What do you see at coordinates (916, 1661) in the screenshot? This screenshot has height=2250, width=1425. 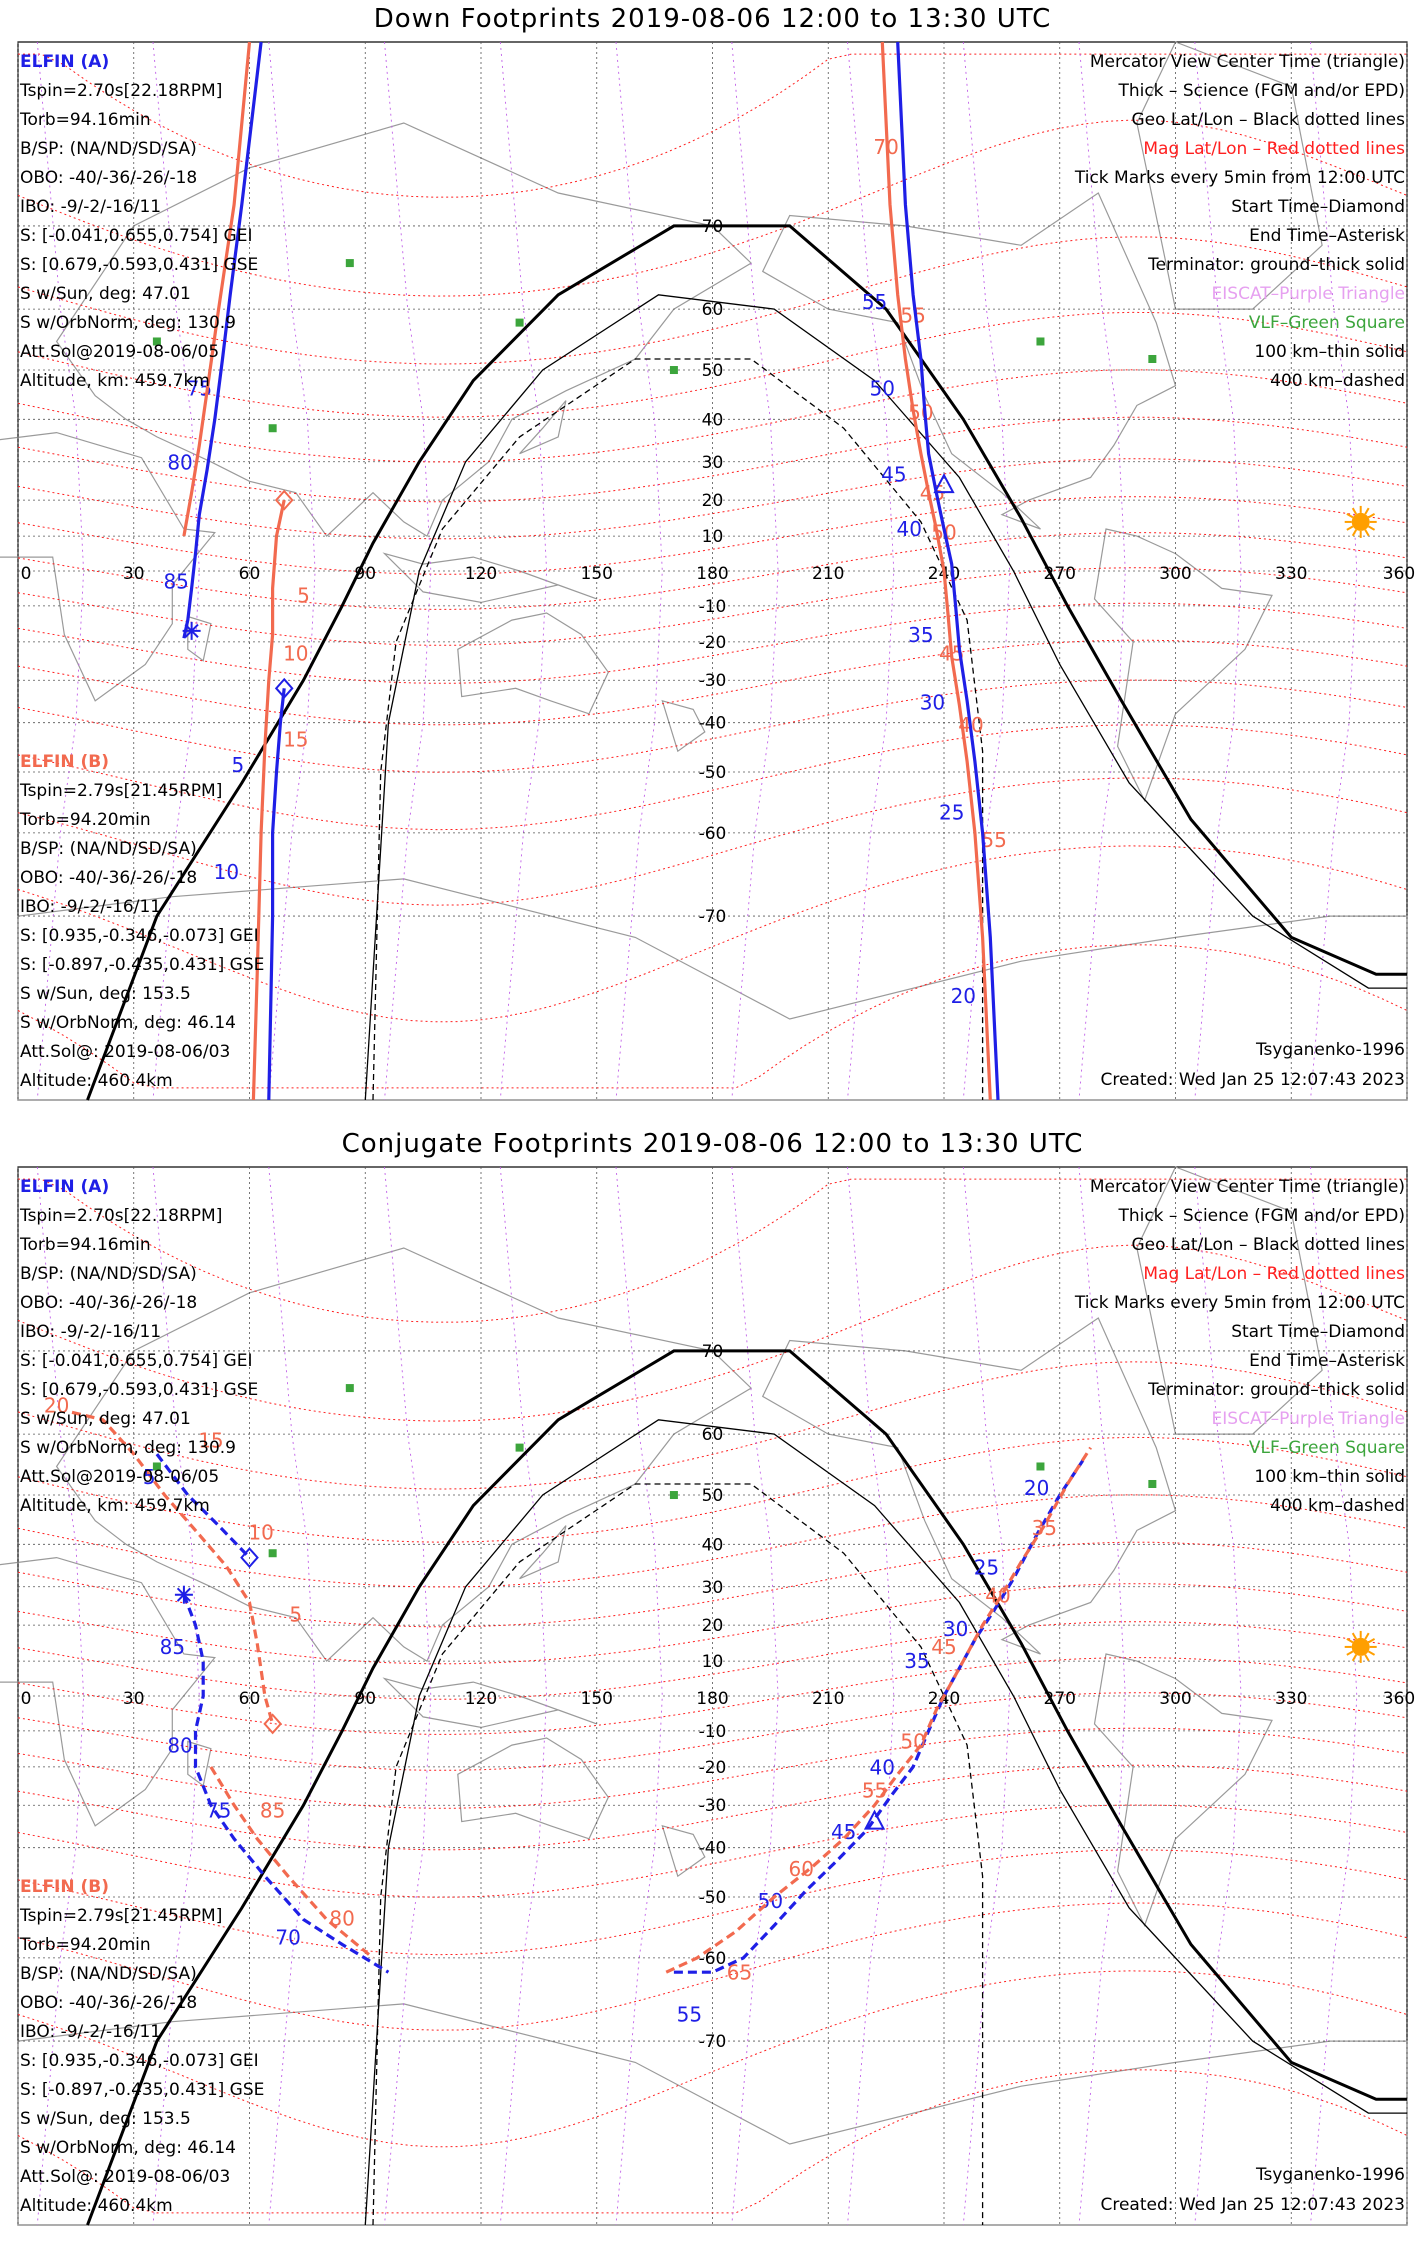 I see `tick-mark-label: 35` at bounding box center [916, 1661].